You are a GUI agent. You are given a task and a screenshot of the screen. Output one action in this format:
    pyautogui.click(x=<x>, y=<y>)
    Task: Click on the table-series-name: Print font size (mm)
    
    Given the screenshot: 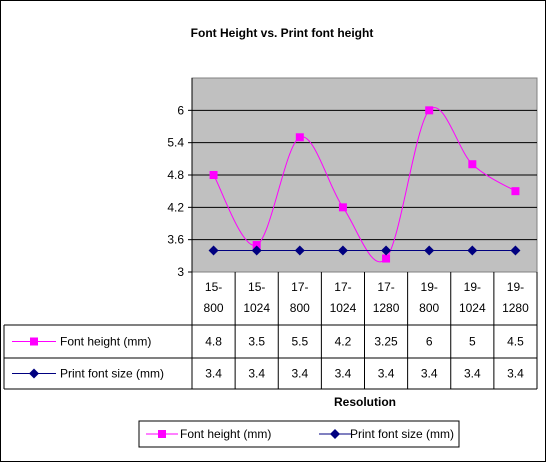 What is the action you would take?
    pyautogui.click(x=112, y=374)
    